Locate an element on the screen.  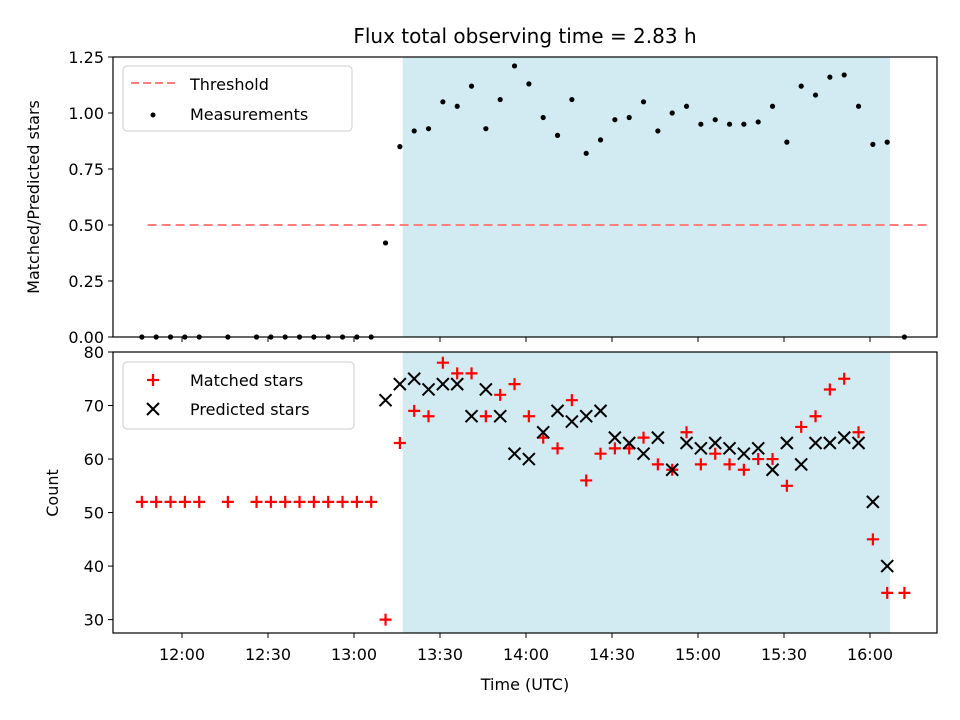
y-tick-label: 30 is located at coordinates (94, 620).